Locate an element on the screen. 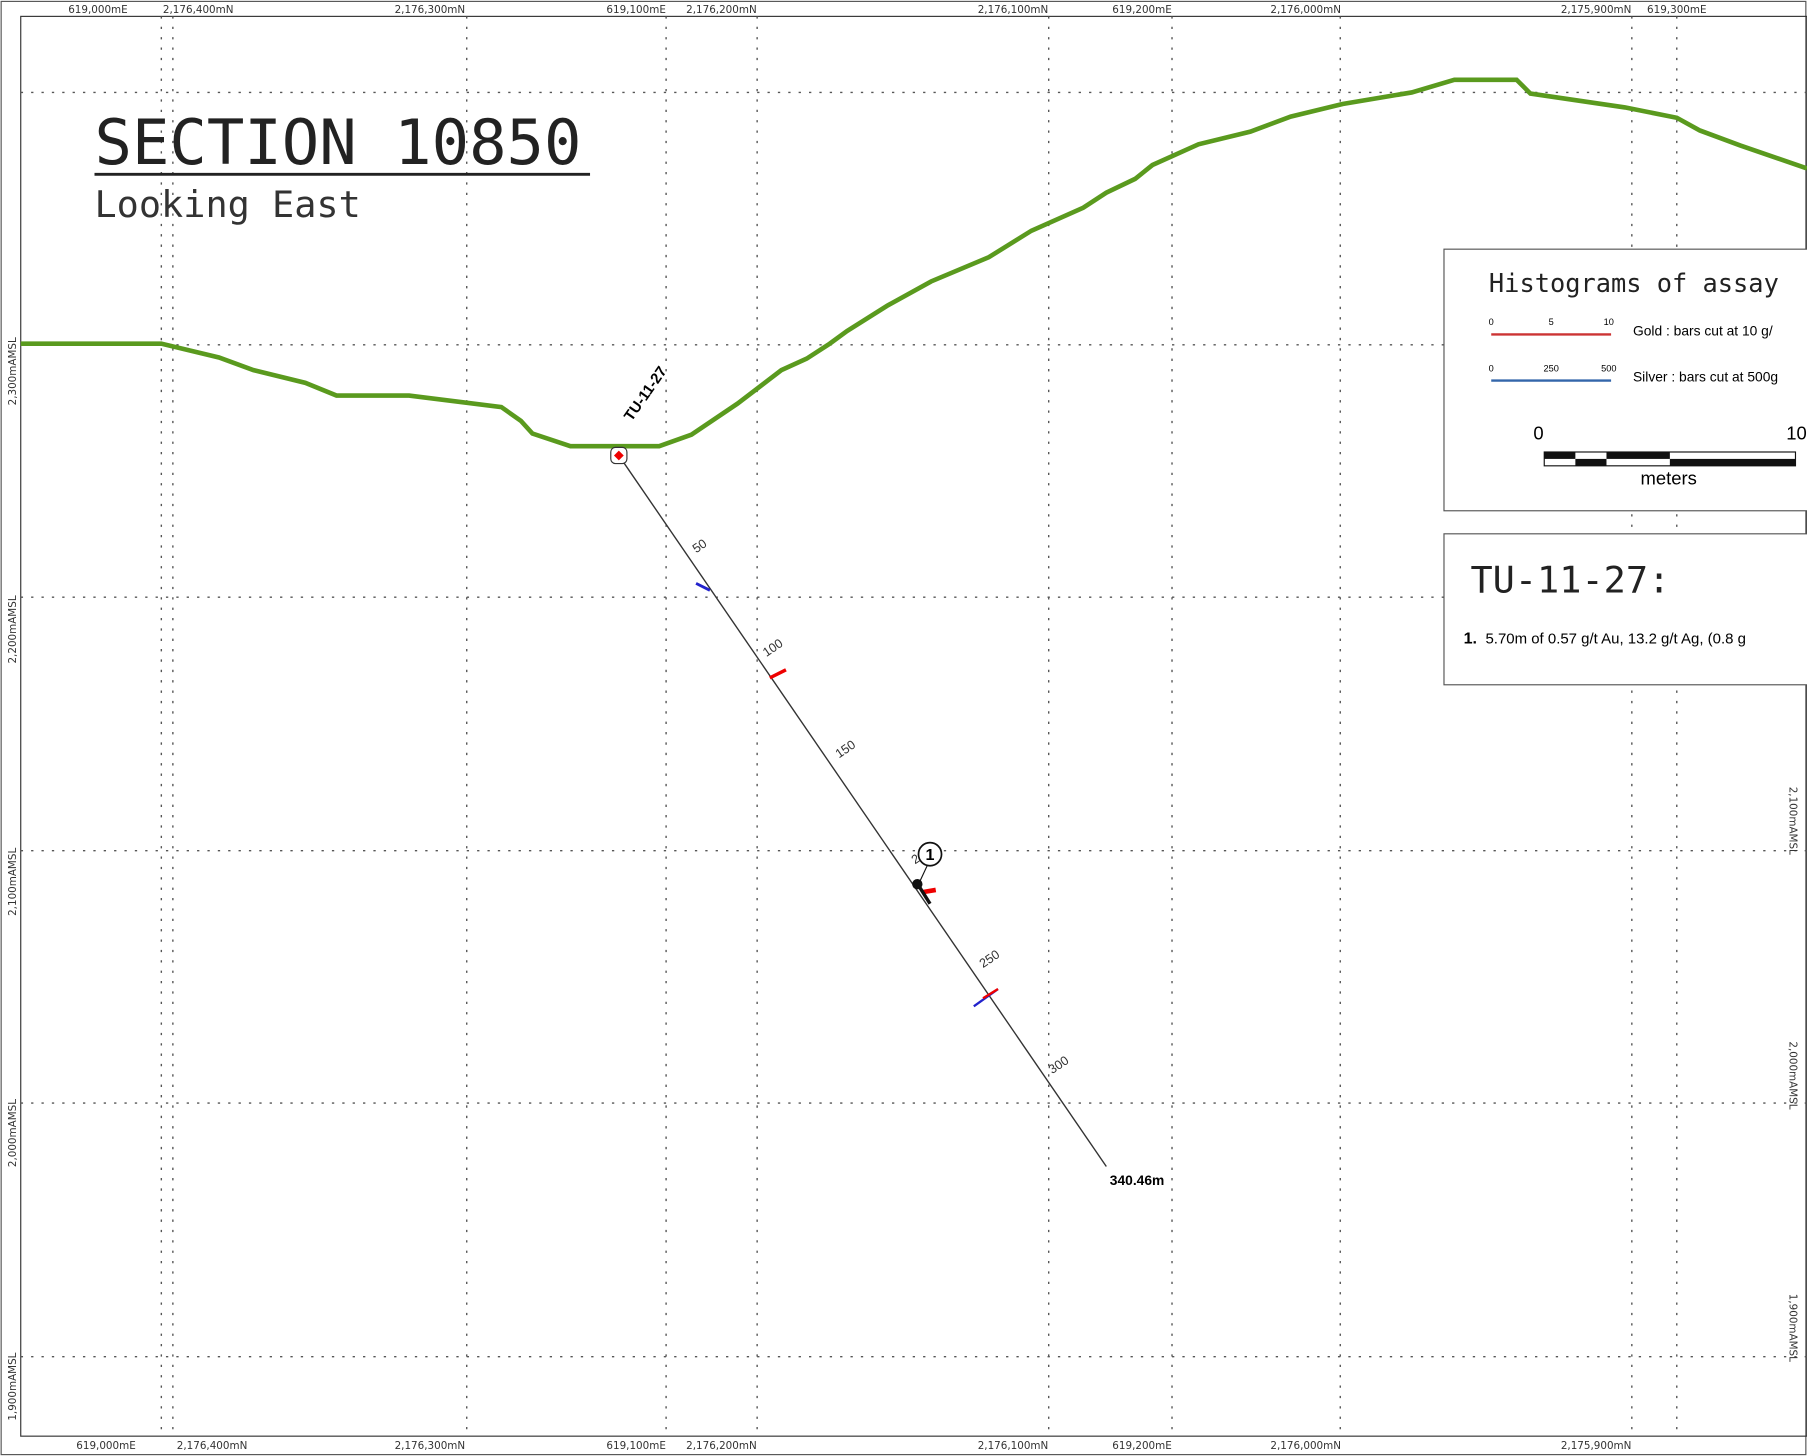  bottom-label: 2,176,400mN is located at coordinates (212, 1446).